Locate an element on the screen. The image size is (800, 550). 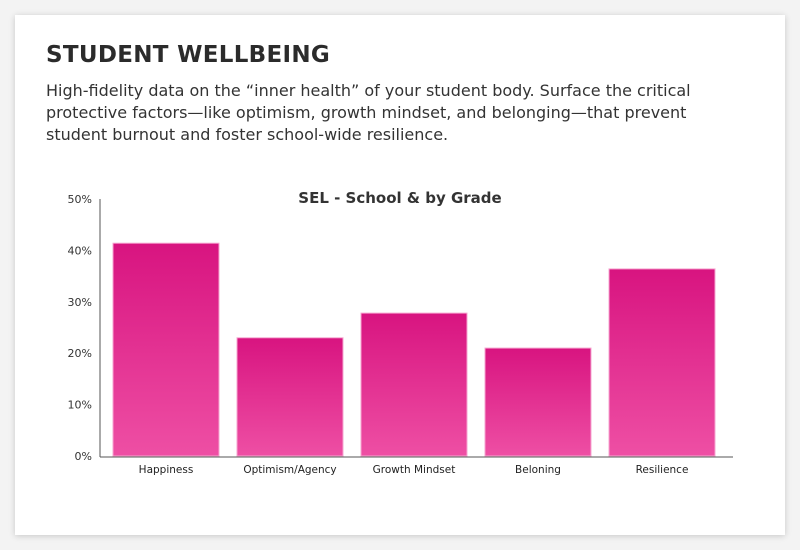
page-title: STUDENT WELLBEING is located at coordinates (188, 55).